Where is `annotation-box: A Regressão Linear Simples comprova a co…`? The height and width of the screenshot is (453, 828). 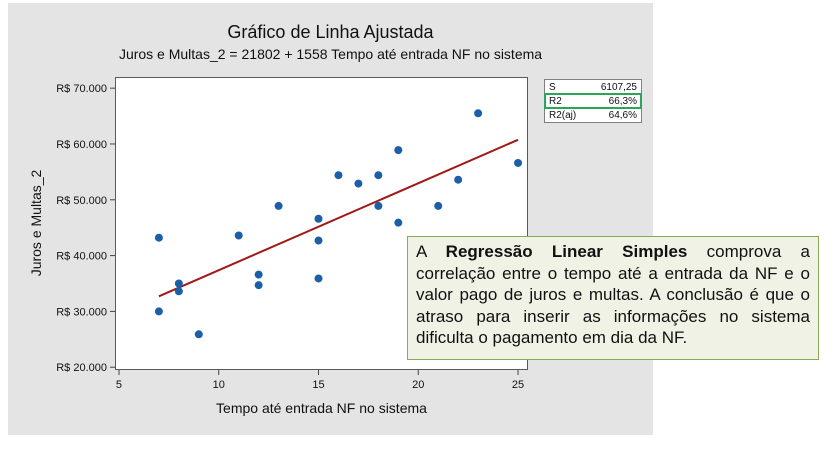
annotation-box: A Regressão Linear Simples comprova a co… is located at coordinates (613, 298).